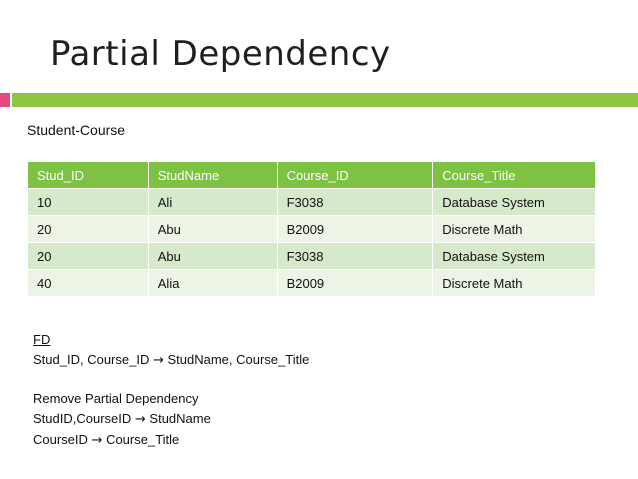 This screenshot has height=479, width=638. Describe the element at coordinates (5, 100) in the screenshot. I see `accent-bar-pink` at that location.